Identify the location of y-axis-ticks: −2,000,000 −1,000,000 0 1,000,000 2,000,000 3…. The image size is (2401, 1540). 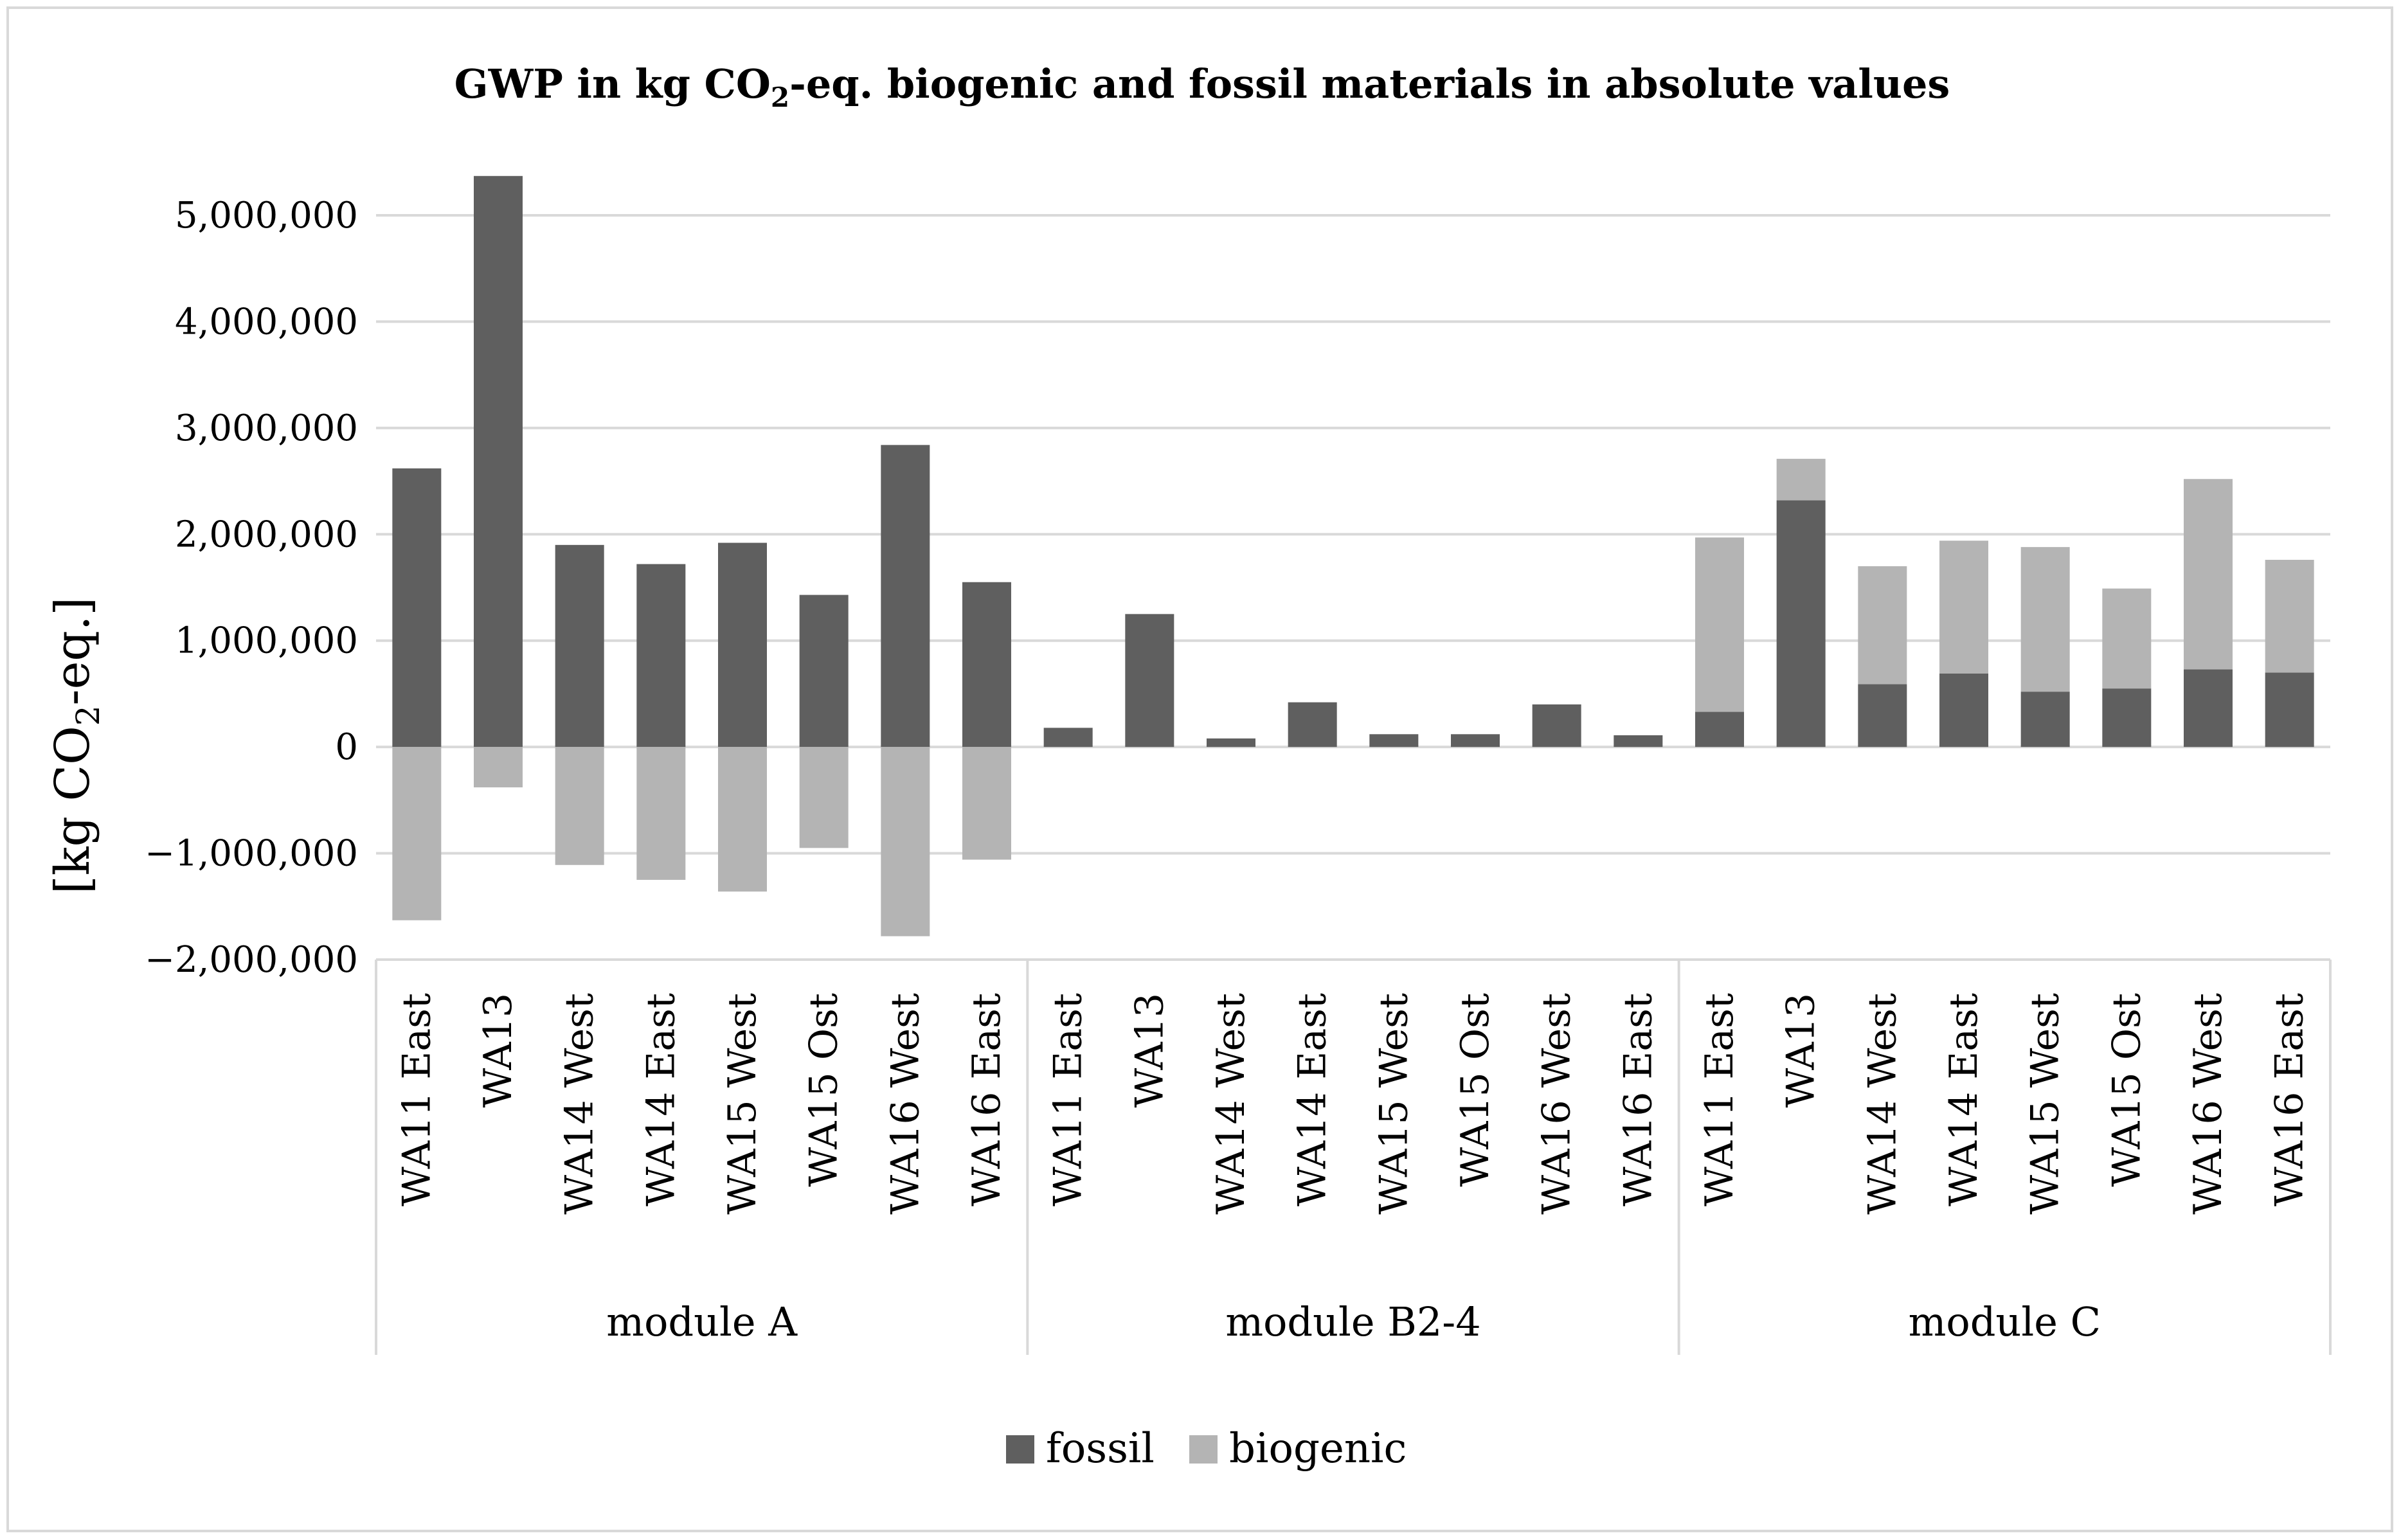
(251, 588).